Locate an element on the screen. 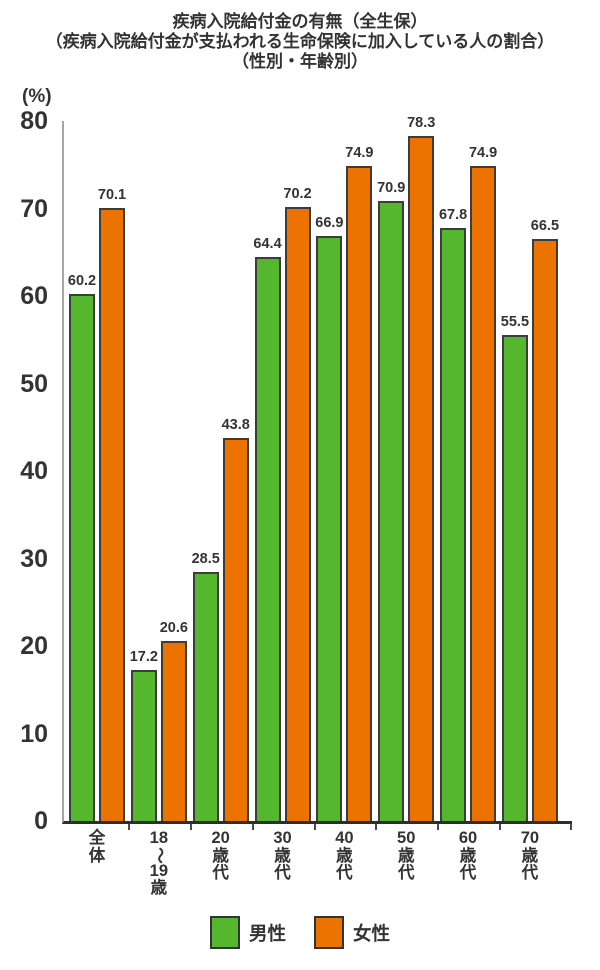  x-axis-label-segment: 60 is located at coordinates (468, 838).